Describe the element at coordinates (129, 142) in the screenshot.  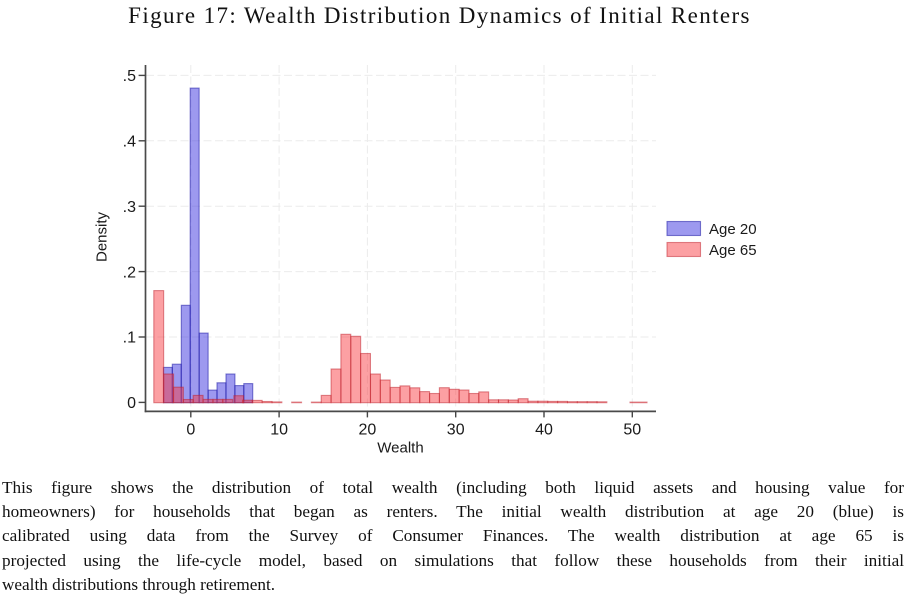
I see `svg-text: .4` at that location.